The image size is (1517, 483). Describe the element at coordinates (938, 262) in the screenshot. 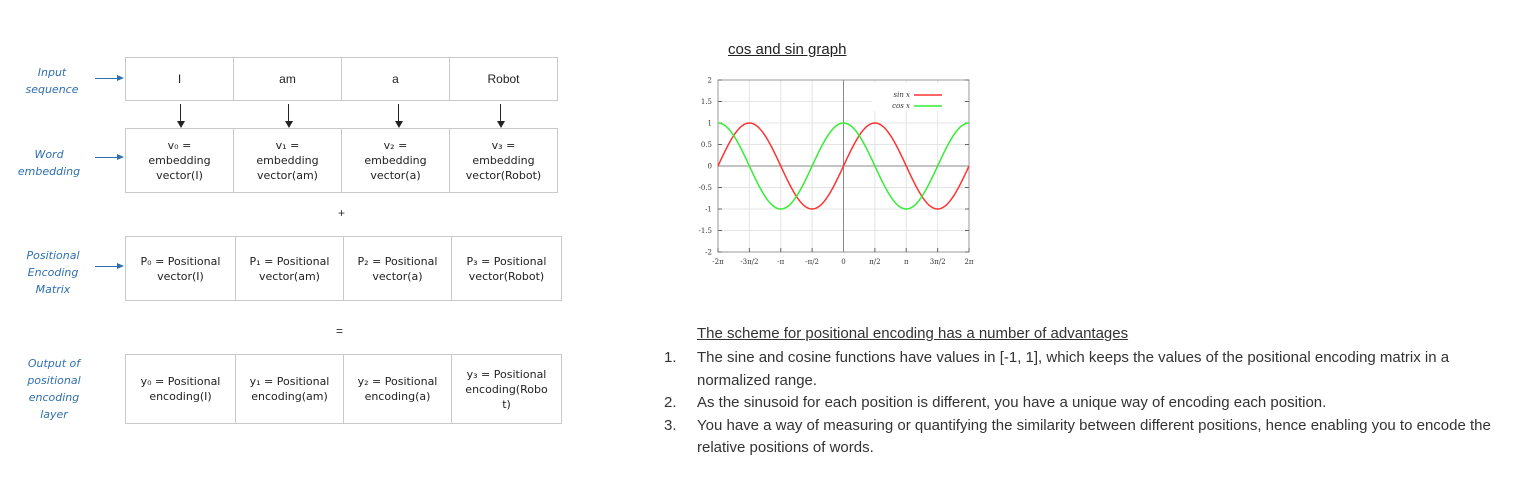

I see `x-tick-label: 3π/2` at that location.